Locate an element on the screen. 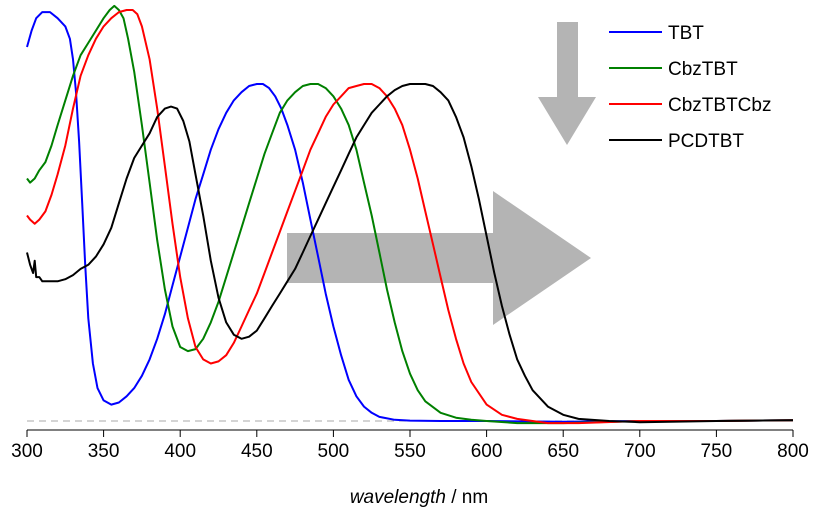  x-tick-label-700: 700 is located at coordinates (640, 451).